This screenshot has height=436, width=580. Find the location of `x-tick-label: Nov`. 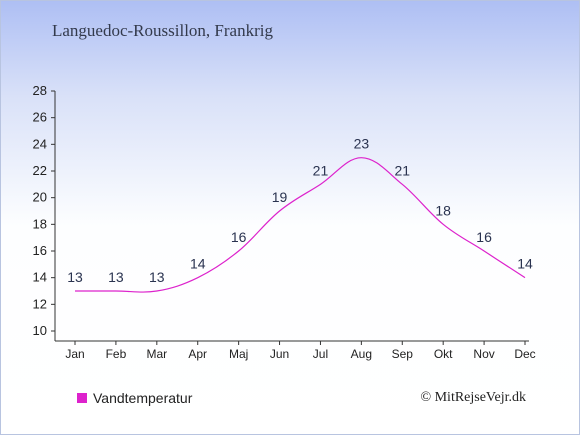

x-tick-label: Nov is located at coordinates (483, 354).